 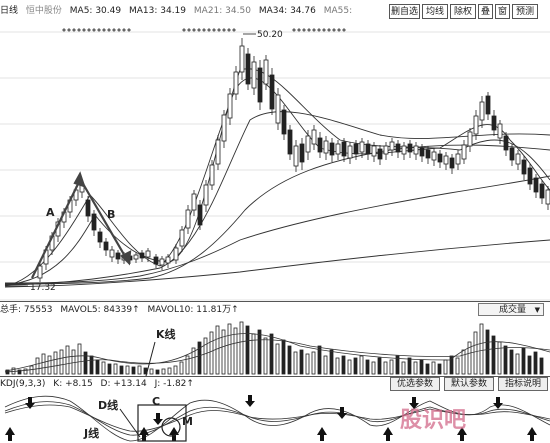 I want to click on annotation-c: C, so click(x=156, y=401).